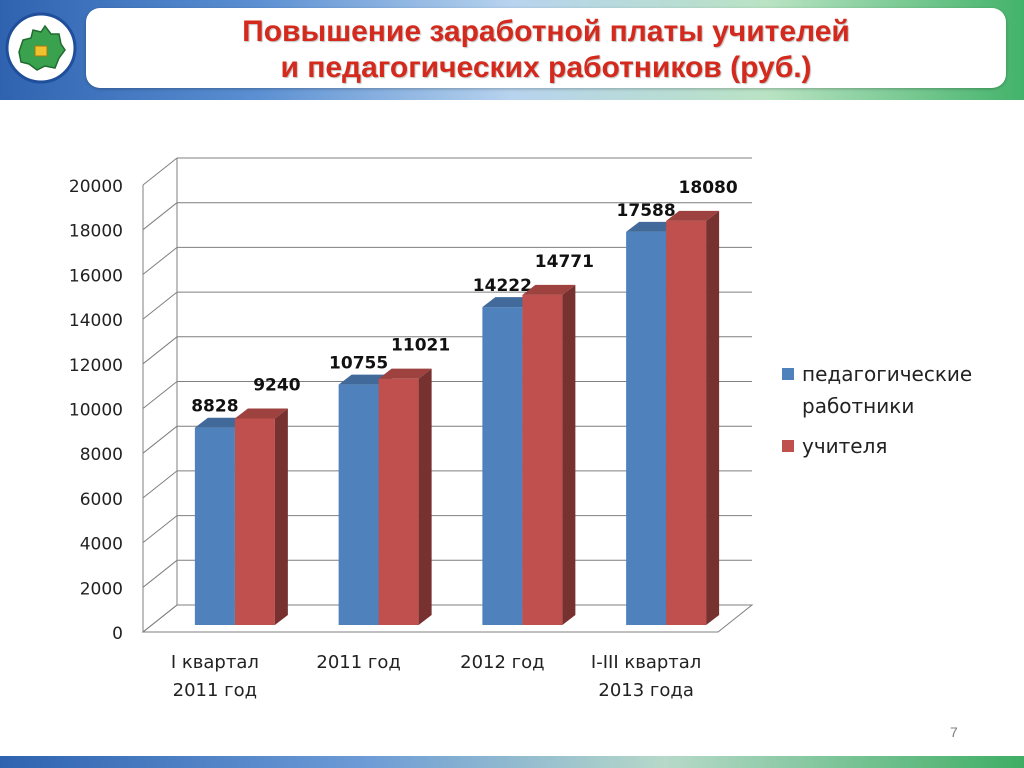  I want to click on y-tick-label: 16000, so click(96, 276).